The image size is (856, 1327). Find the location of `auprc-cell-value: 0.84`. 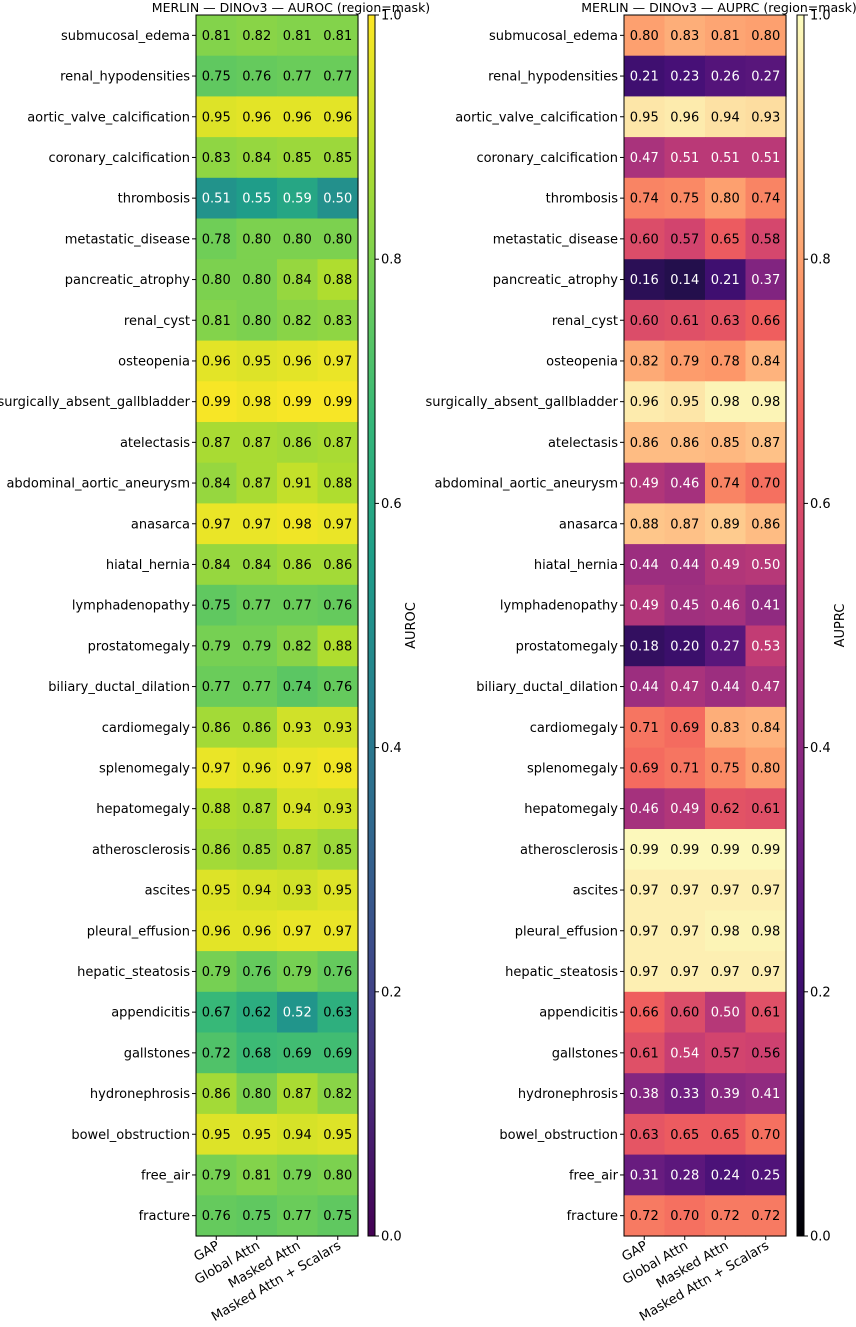

auprc-cell-value: 0.84 is located at coordinates (765, 361).